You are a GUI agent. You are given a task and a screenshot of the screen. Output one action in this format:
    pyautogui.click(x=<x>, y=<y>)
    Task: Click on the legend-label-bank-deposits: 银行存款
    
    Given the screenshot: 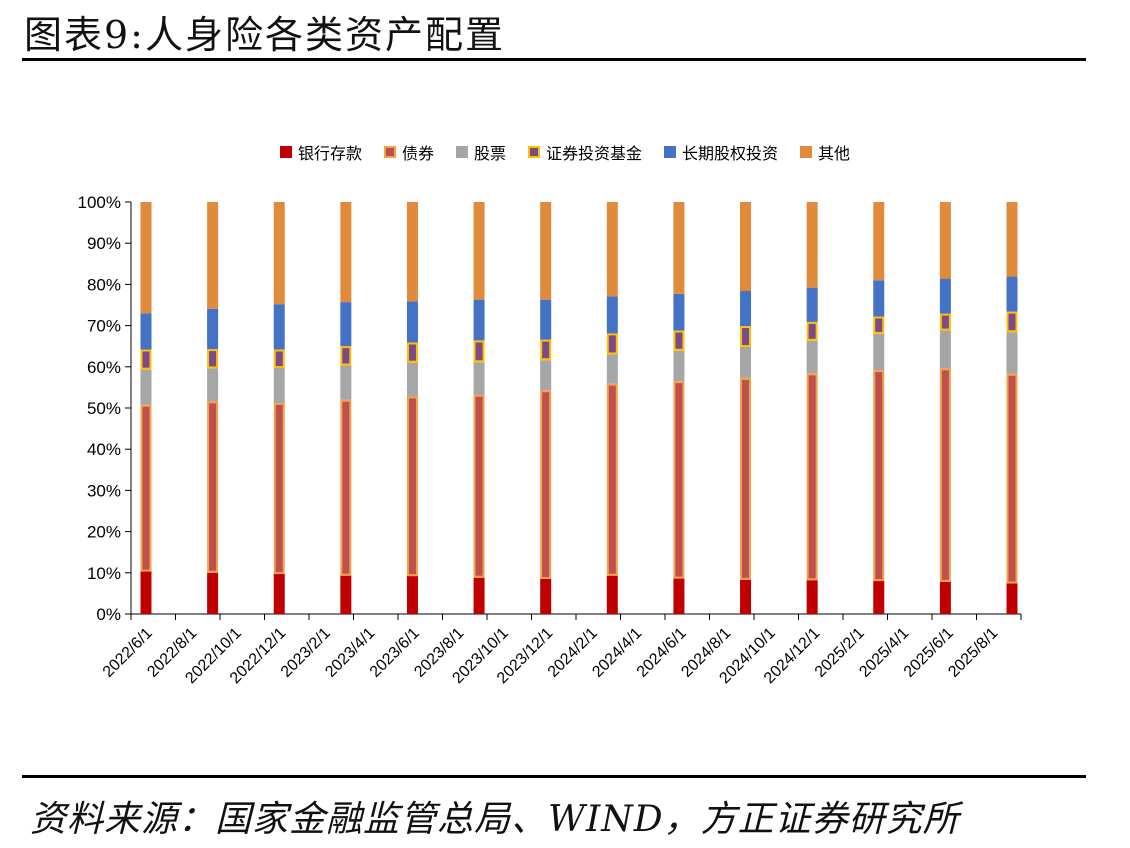 What is the action you would take?
    pyautogui.click(x=329, y=153)
    